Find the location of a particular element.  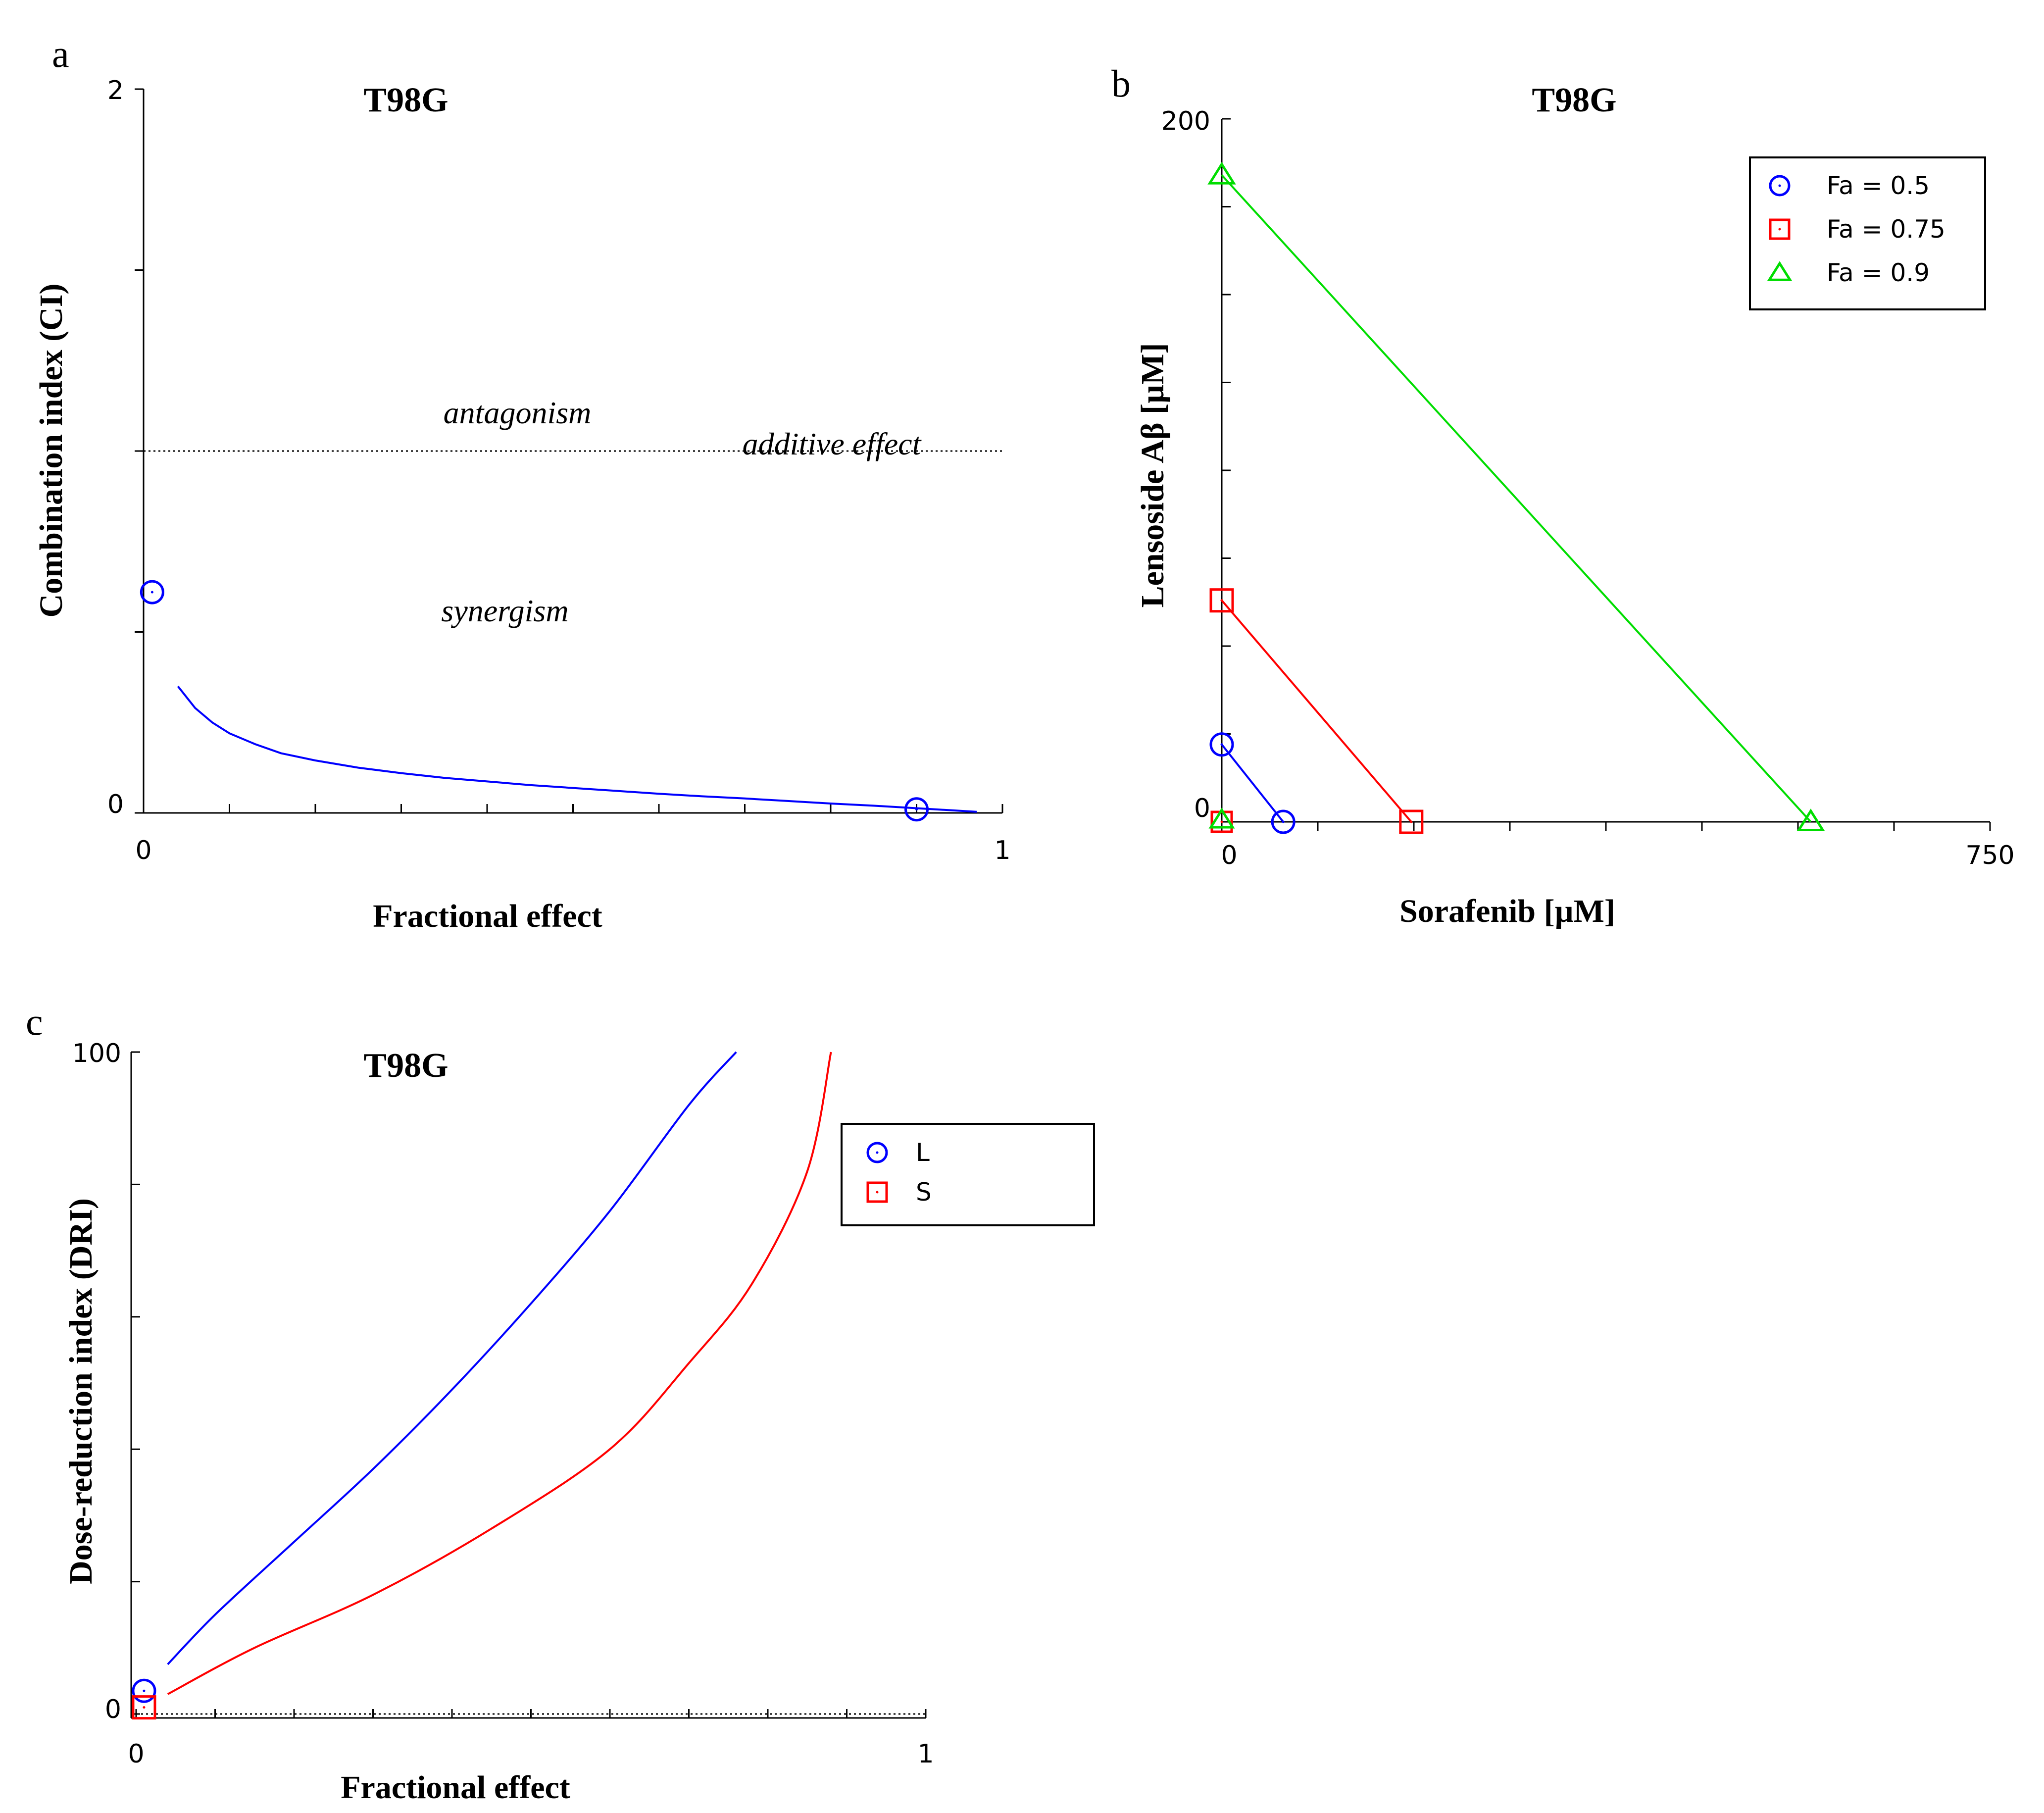

chart-b-x-tick-label-max: 750 is located at coordinates (1989, 855).